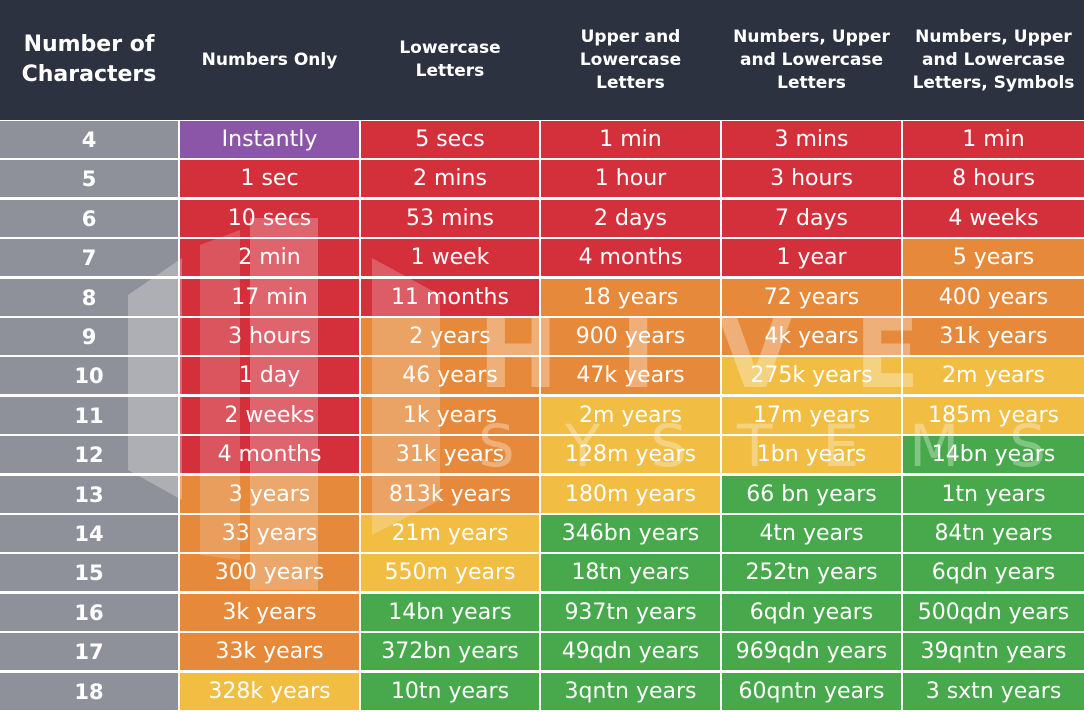  Describe the element at coordinates (811, 572) in the screenshot. I see `time-cell: 252tn years` at that location.